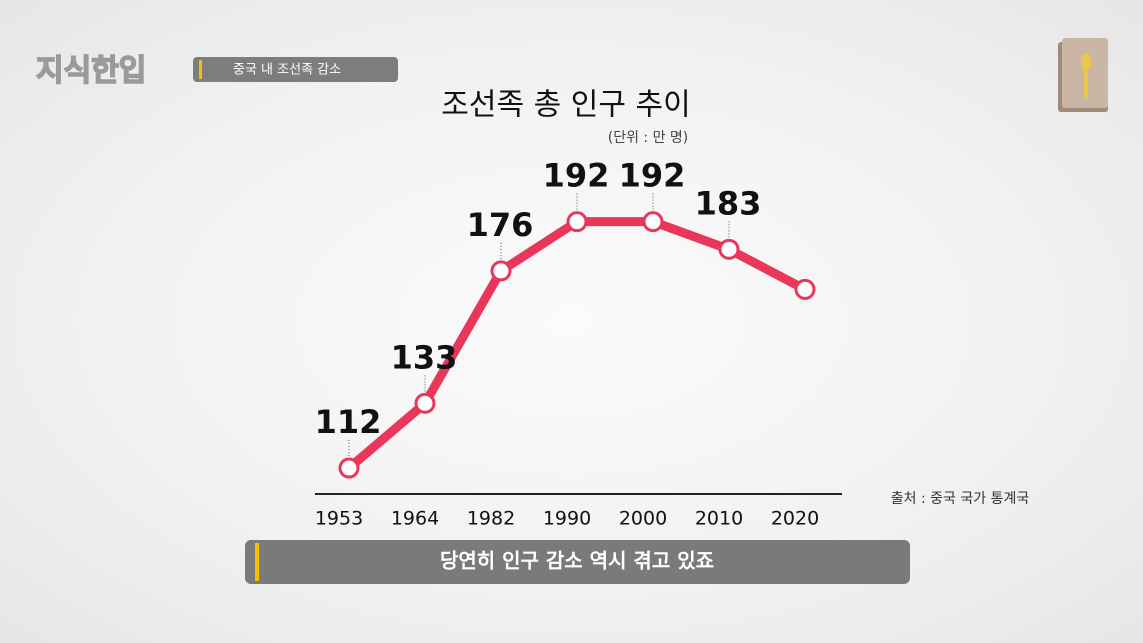 This screenshot has height=643, width=1143. What do you see at coordinates (719, 519) in the screenshot?
I see `x-tick-label: 2010` at bounding box center [719, 519].